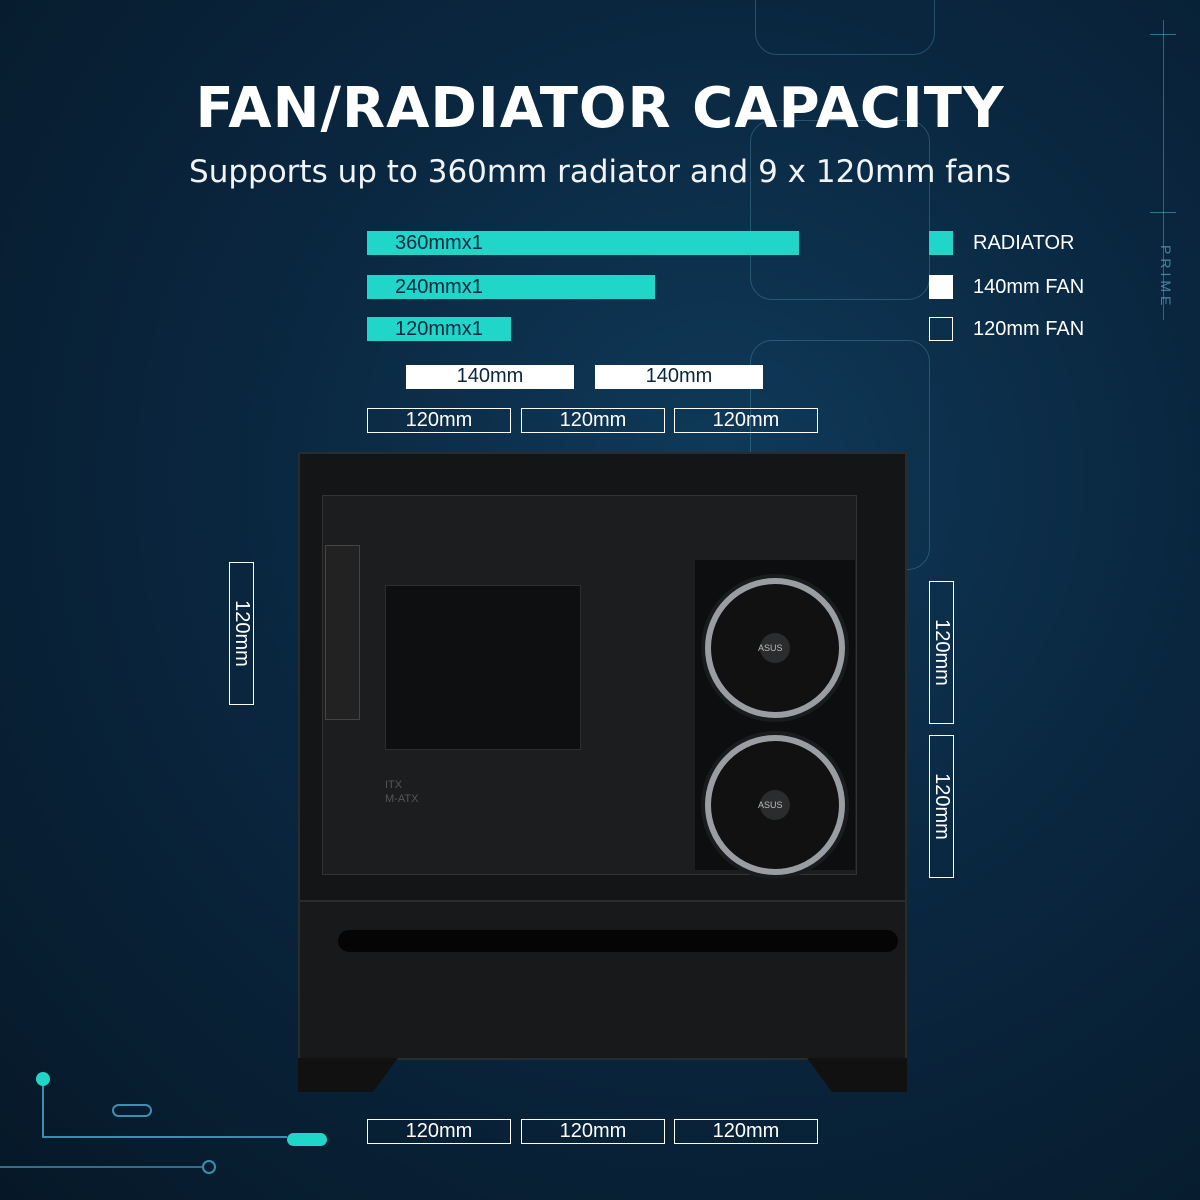 This screenshot has width=1200, height=1200. I want to click on radiator-120-bar: 120mmx1, so click(439, 329).